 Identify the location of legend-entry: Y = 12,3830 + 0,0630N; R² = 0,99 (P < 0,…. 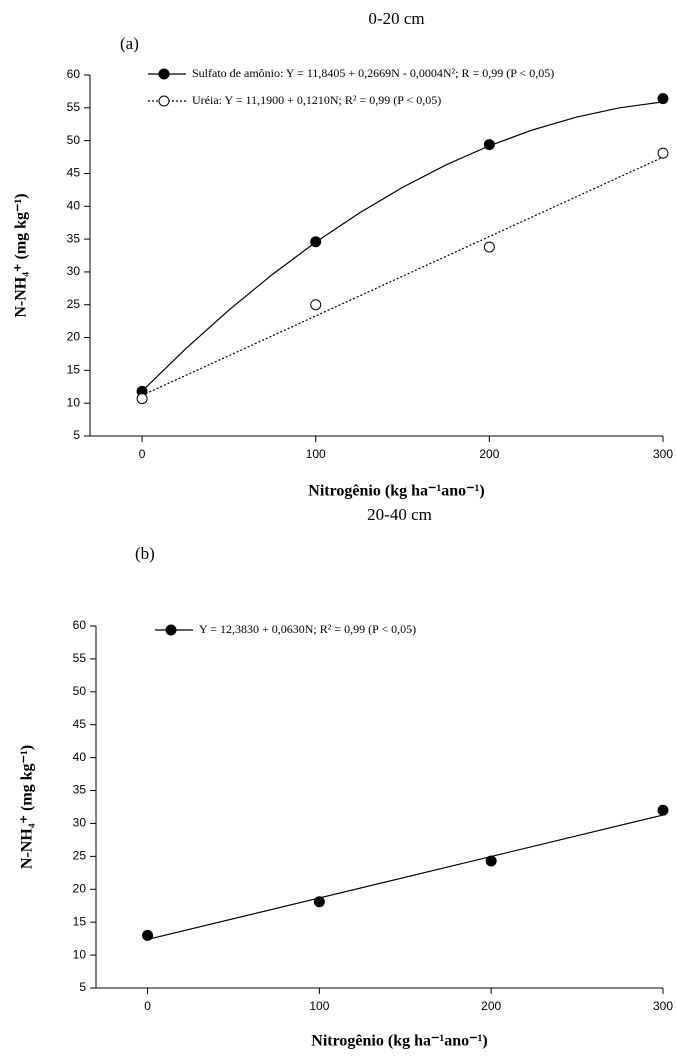
(307, 629).